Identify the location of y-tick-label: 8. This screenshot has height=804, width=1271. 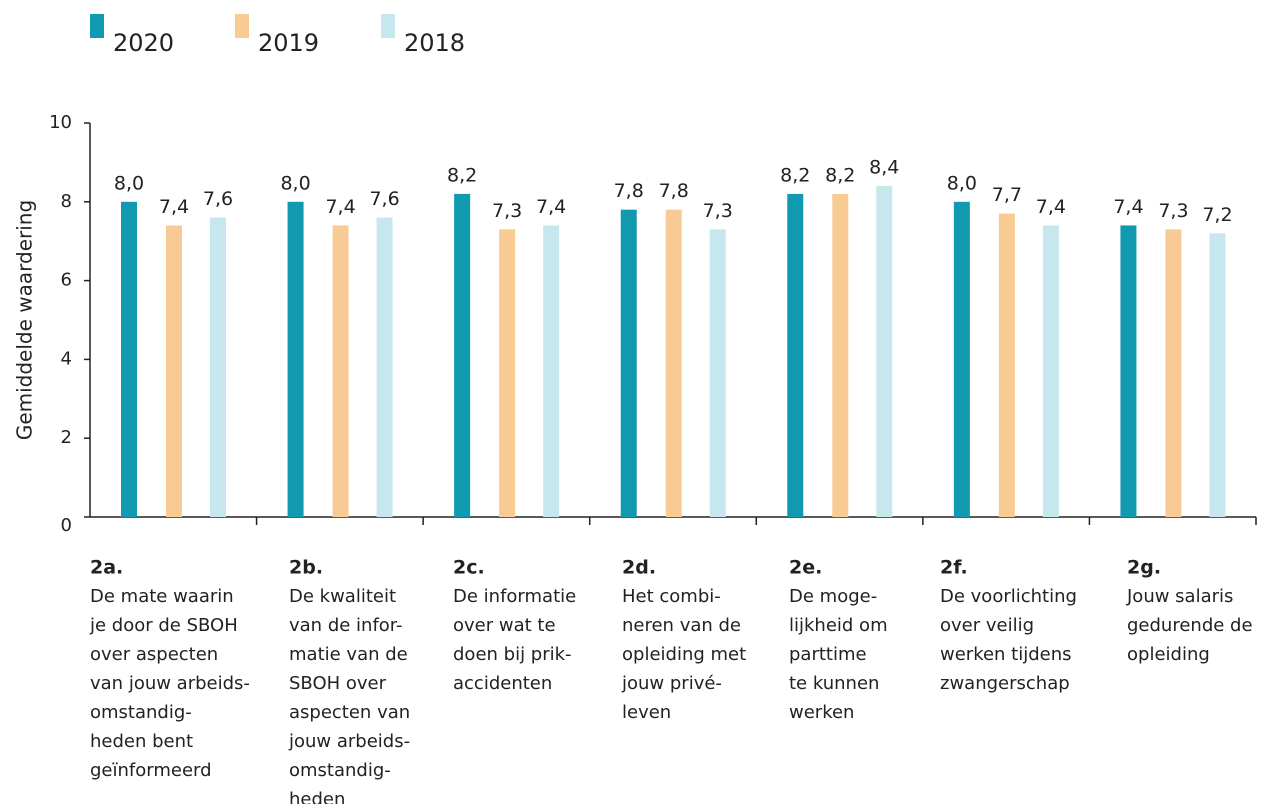
(66, 201).